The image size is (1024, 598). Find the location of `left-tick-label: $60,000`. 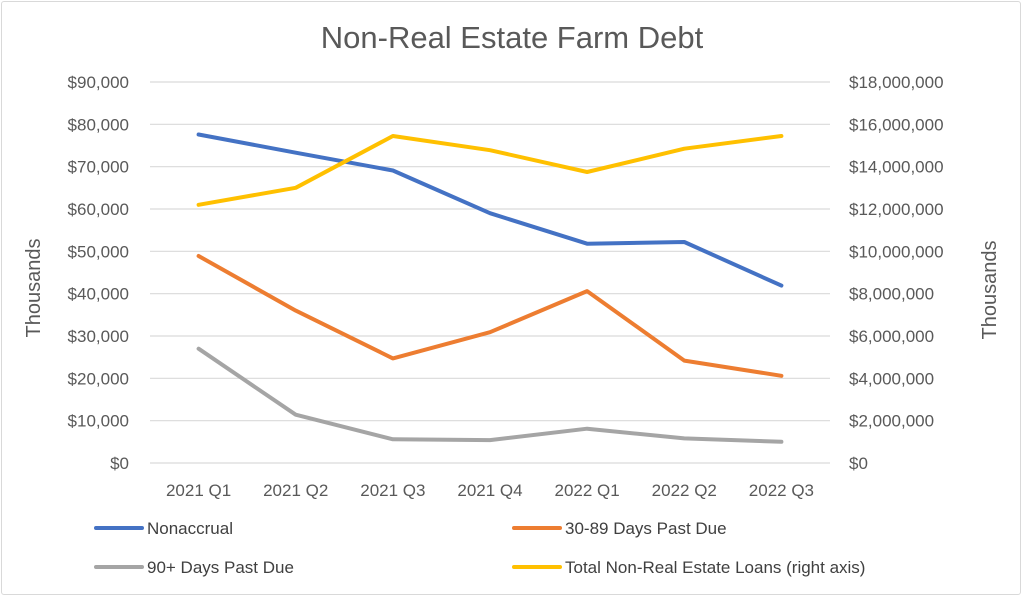

left-tick-label: $60,000 is located at coordinates (98, 209).